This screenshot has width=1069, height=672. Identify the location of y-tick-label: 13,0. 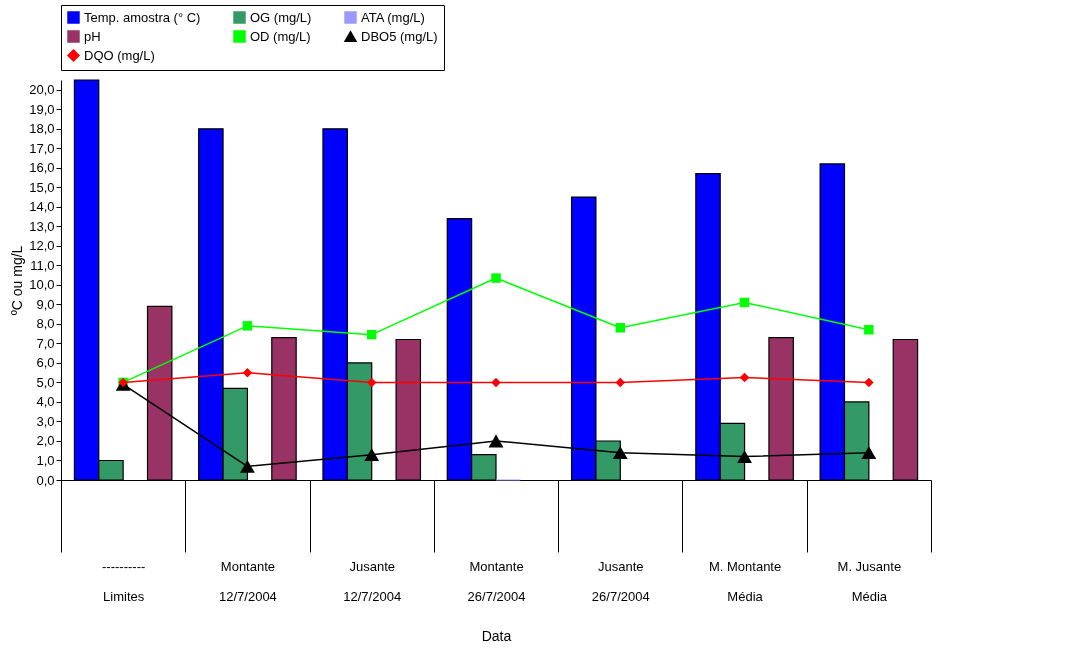
(42, 226).